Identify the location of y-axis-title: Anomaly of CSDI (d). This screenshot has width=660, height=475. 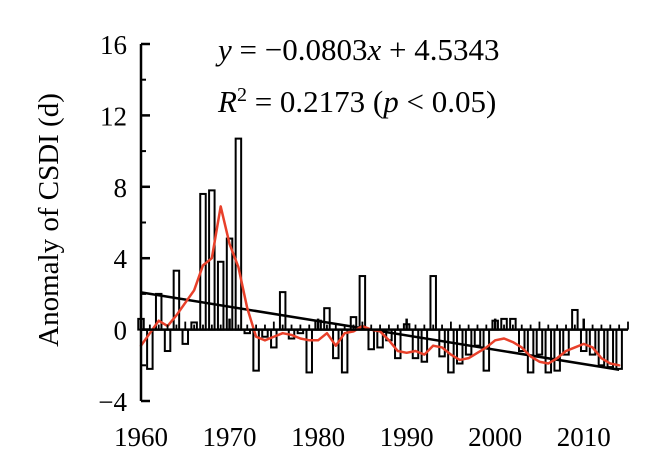
(49, 220).